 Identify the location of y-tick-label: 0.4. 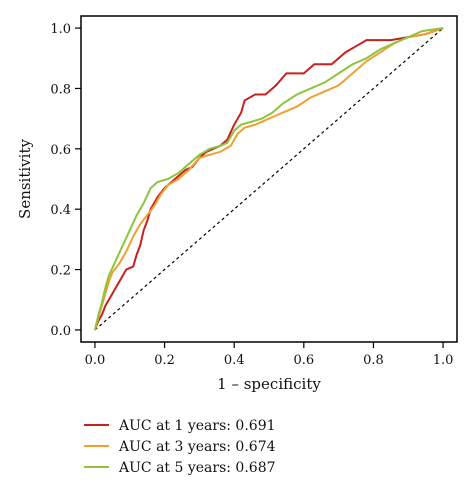
(60, 210).